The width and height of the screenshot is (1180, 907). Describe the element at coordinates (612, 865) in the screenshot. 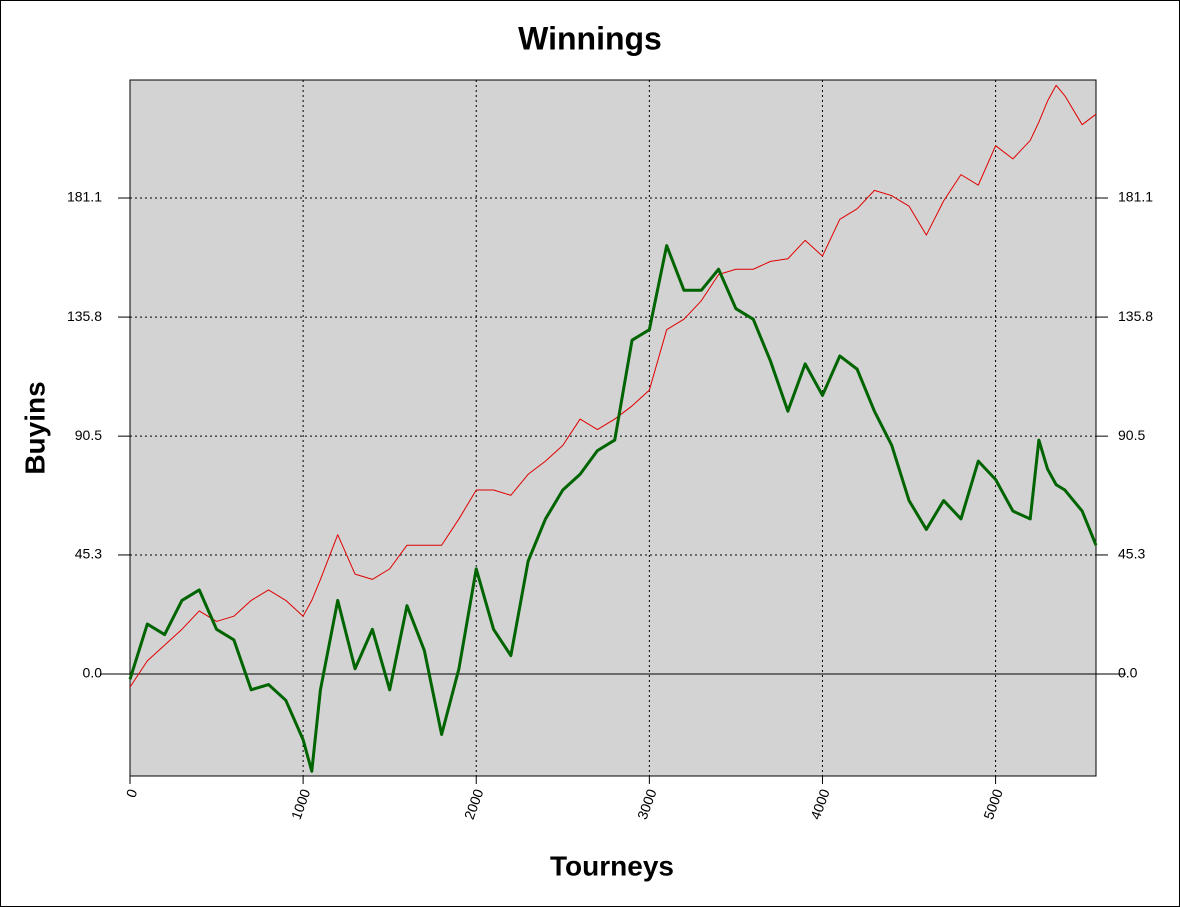

I see `x-axis-title: Tourneys` at that location.